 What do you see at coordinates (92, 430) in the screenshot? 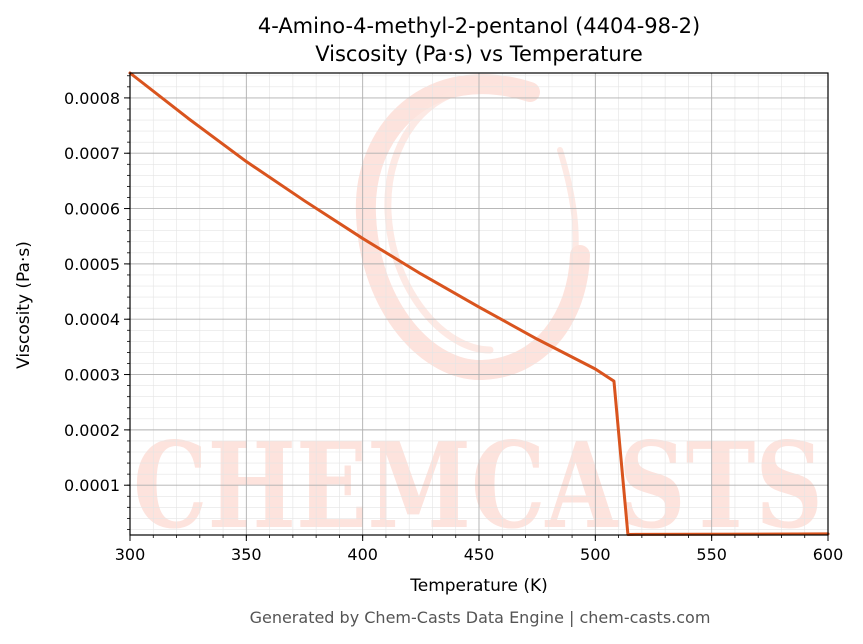
I see `y-tick-label: 0.0002` at bounding box center [92, 430].